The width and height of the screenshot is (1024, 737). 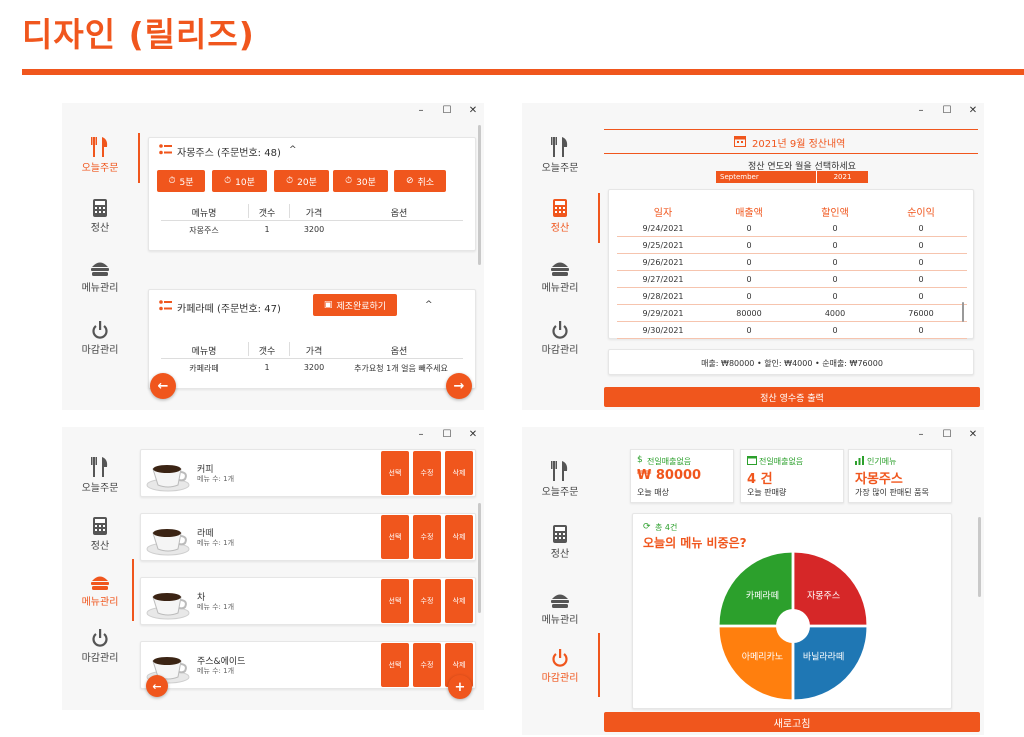 I want to click on menu-category-row: 차 메뉴 수: 1개 선택 수정 삭제, so click(x=308, y=601).